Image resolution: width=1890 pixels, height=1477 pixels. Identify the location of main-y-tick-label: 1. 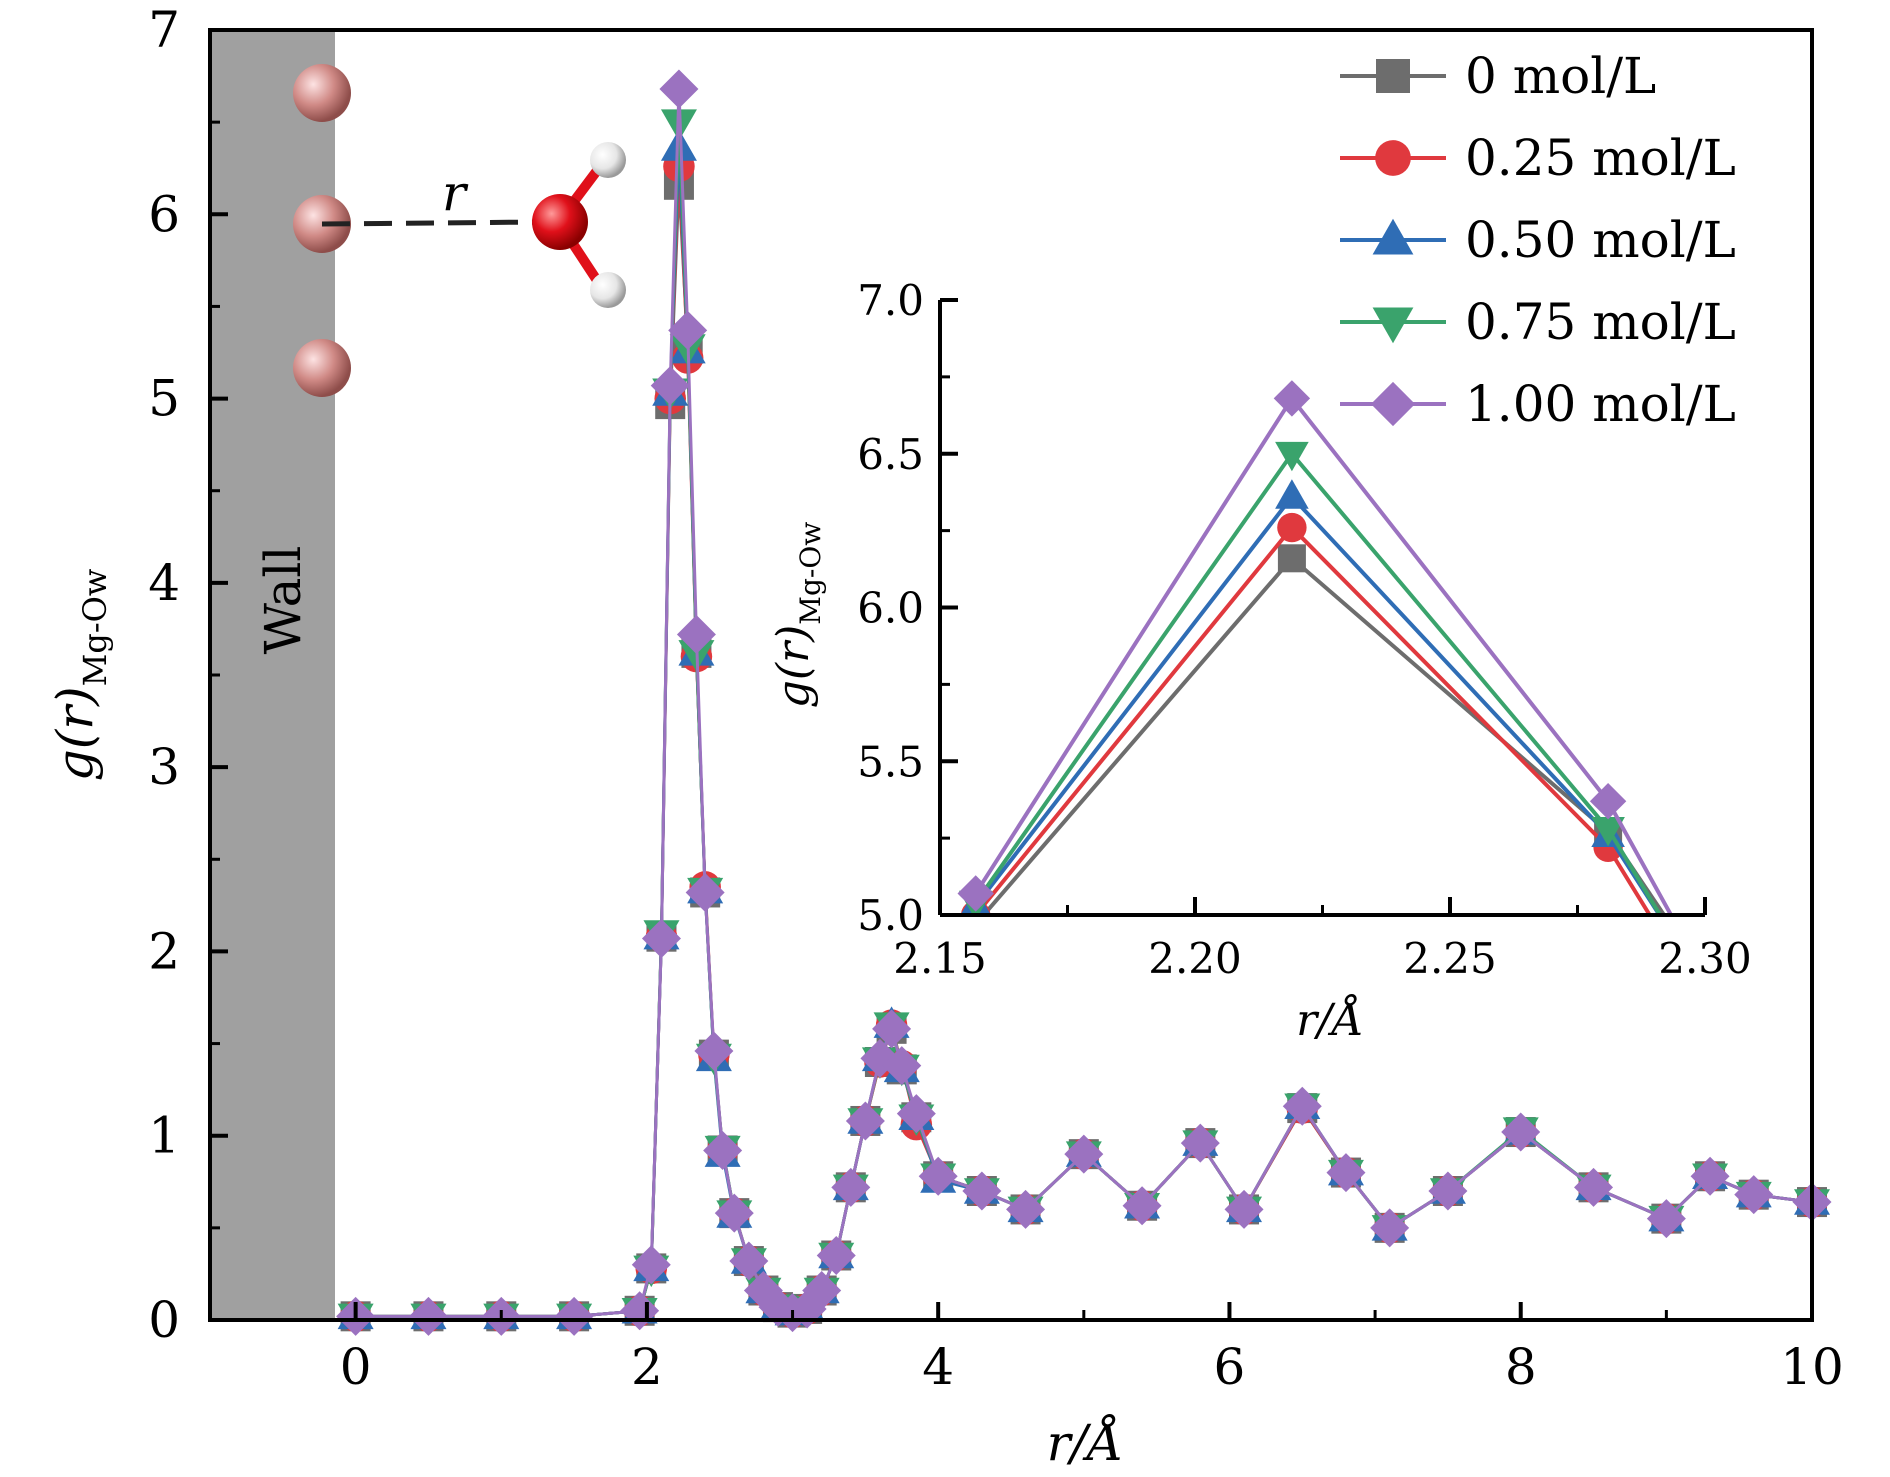
(164, 1136).